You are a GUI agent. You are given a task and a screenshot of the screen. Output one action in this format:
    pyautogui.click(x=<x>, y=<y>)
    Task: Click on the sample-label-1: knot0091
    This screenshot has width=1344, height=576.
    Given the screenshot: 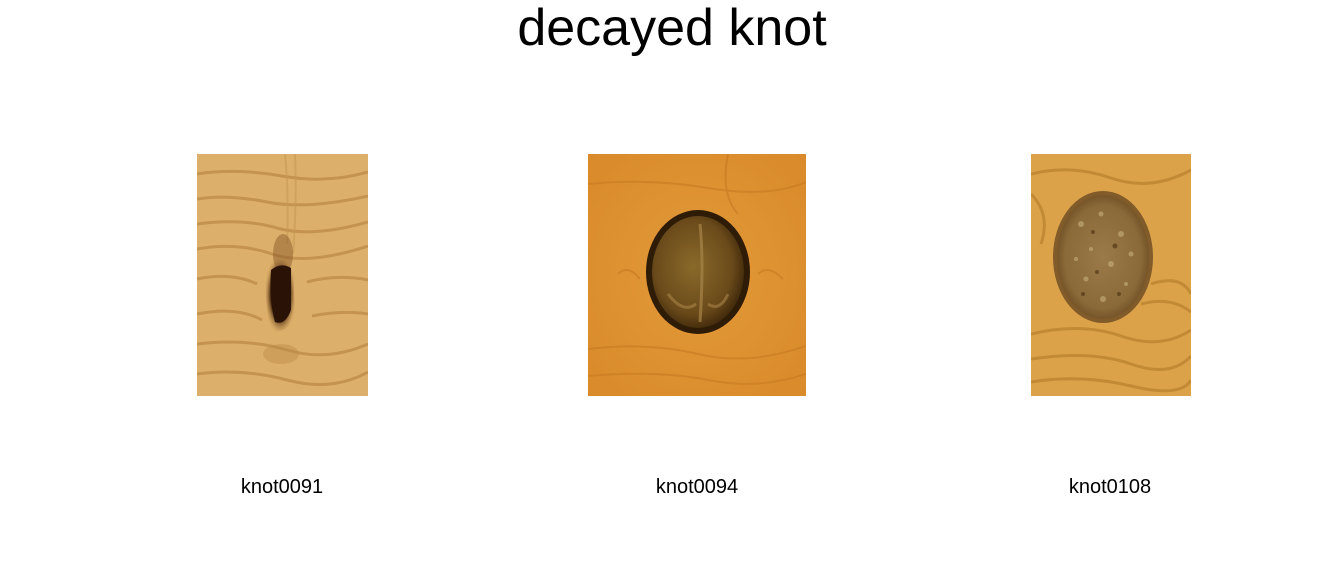 What is the action you would take?
    pyautogui.click(x=282, y=487)
    